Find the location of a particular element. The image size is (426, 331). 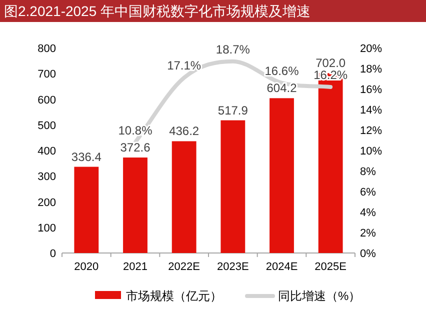

y2-tick-label: 20% is located at coordinates (371, 49).